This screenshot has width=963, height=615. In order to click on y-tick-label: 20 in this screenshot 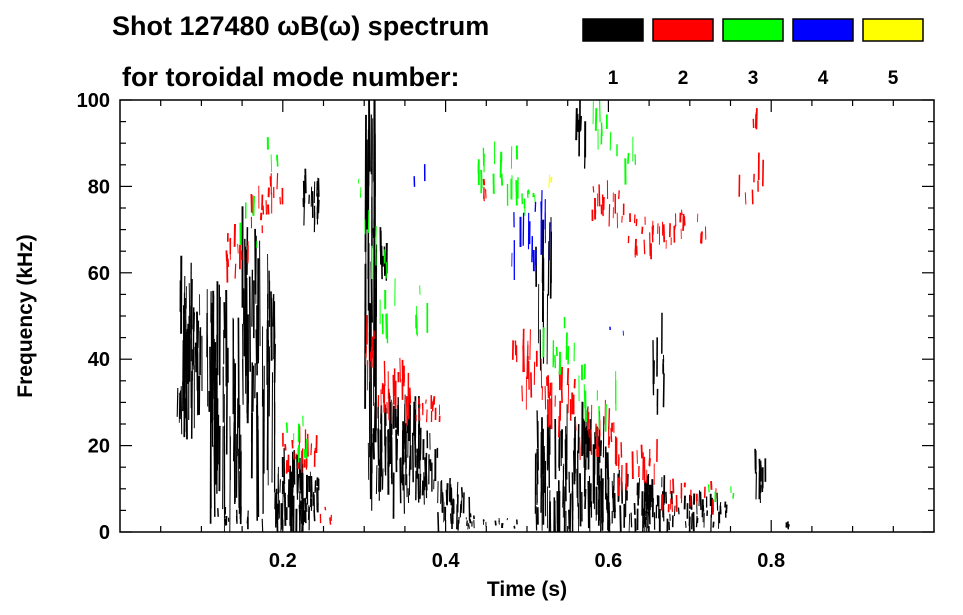, I will do `click(99, 447)`.